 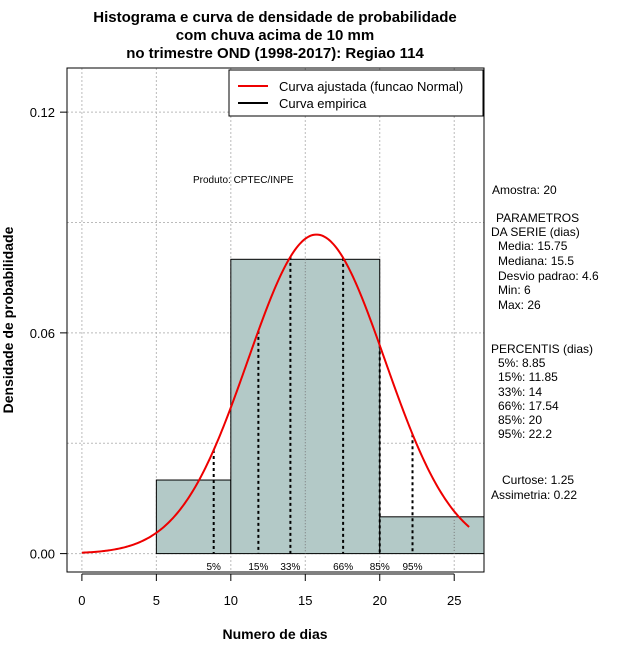 I want to click on chart-title-line-3: no trimestre OND (1998-2017): Regiao 114, so click(x=275, y=53).